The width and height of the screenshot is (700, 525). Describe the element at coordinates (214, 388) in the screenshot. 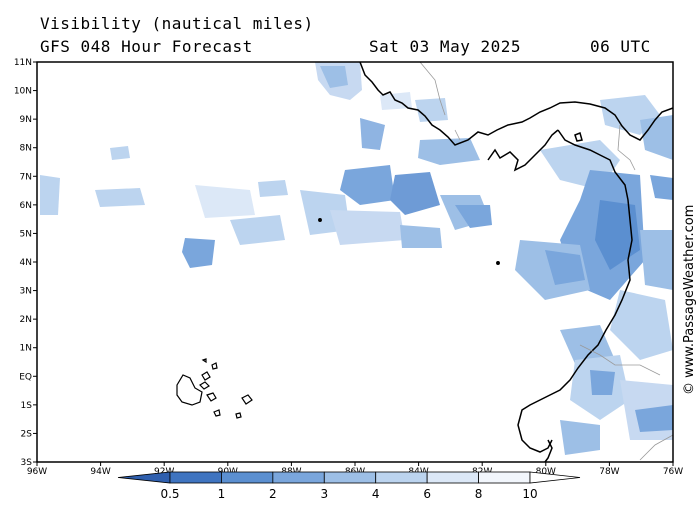

I see `galapagos-islands` at that location.